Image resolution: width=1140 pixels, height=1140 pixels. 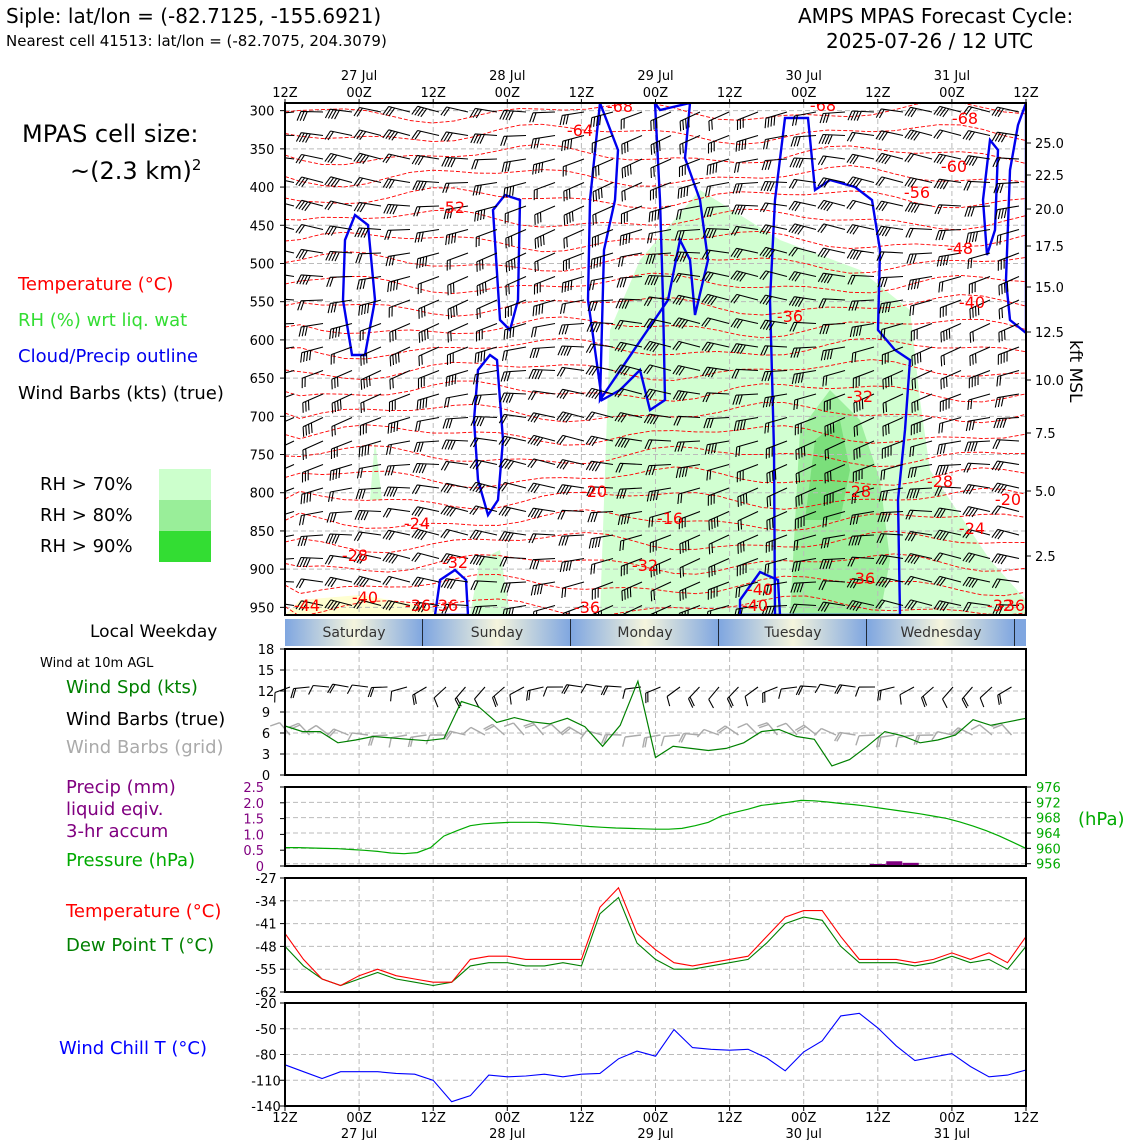 What do you see at coordinates (266, 713) in the screenshot?
I see `y-tick-label: 9` at bounding box center [266, 713].